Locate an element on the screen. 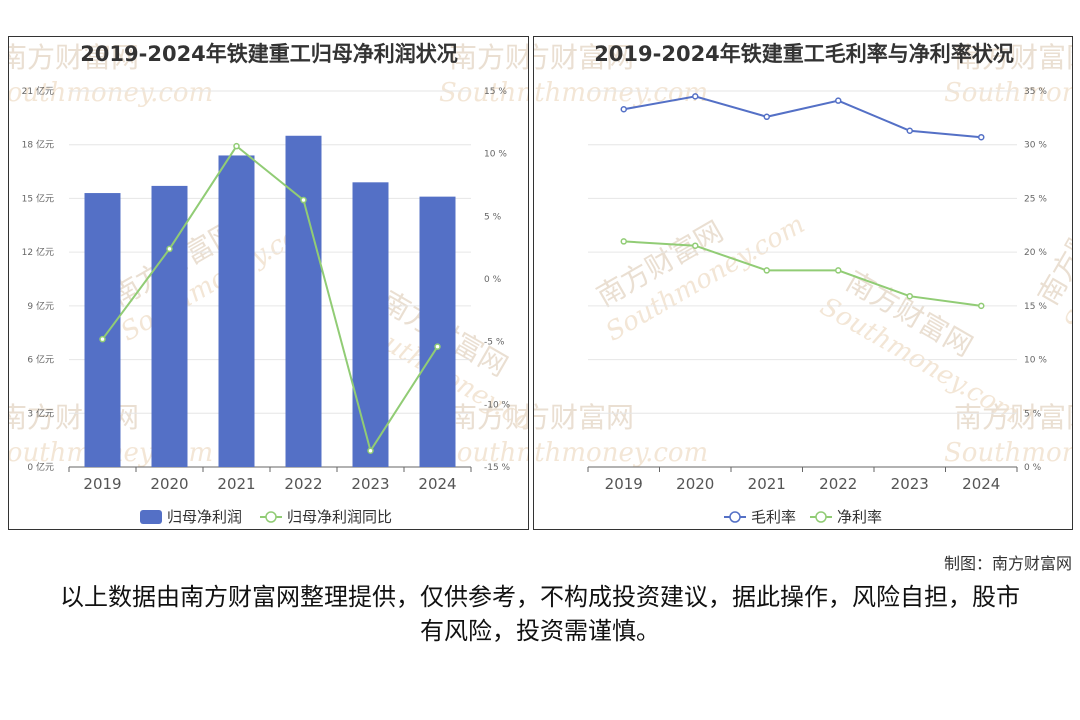  left-axis-tick: 18 亿元 is located at coordinates (38, 145).